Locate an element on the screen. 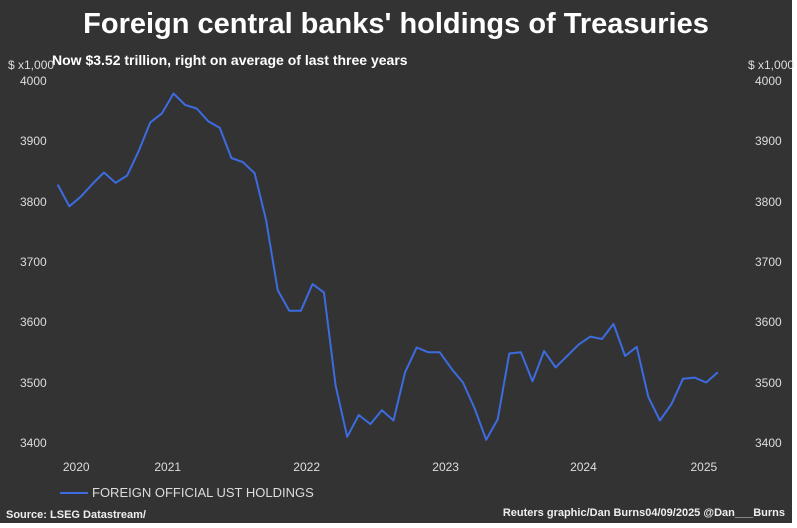 Image resolution: width=797 pixels, height=528 pixels. y-axis-unit-left: $ x1,000 is located at coordinates (31, 65).